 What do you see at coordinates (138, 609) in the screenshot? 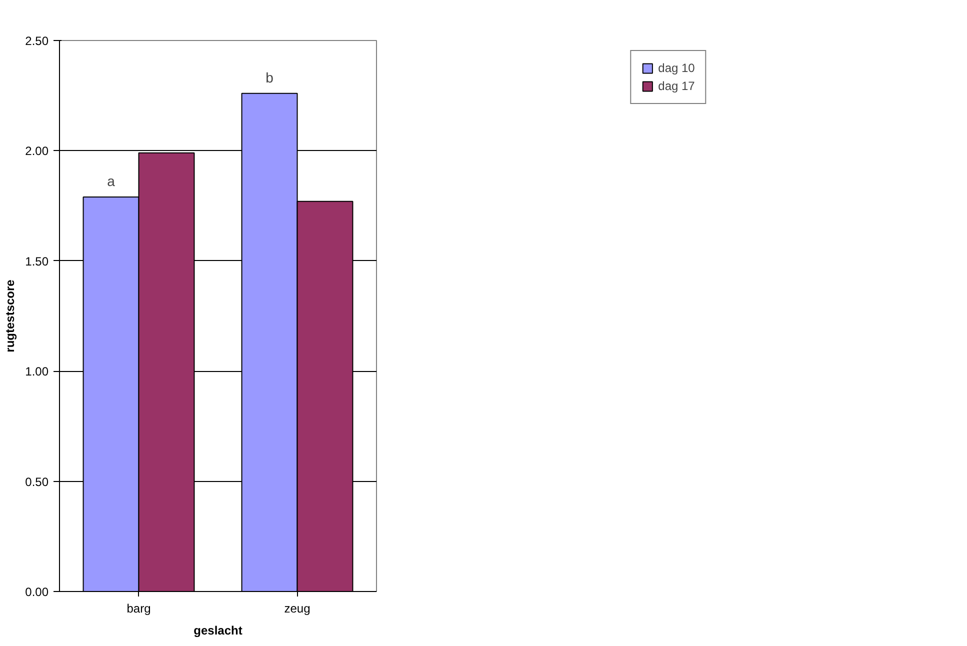
I see `x-tick-label: barg` at bounding box center [138, 609].